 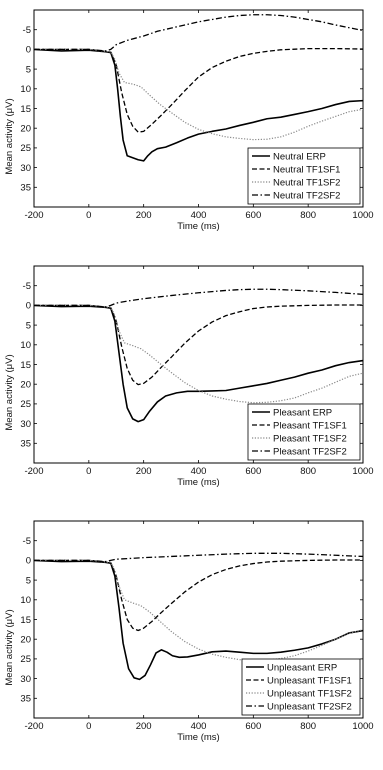 What do you see at coordinates (306, 195) in the screenshot?
I see `legend-label: Neutral TF2SF2` at bounding box center [306, 195].